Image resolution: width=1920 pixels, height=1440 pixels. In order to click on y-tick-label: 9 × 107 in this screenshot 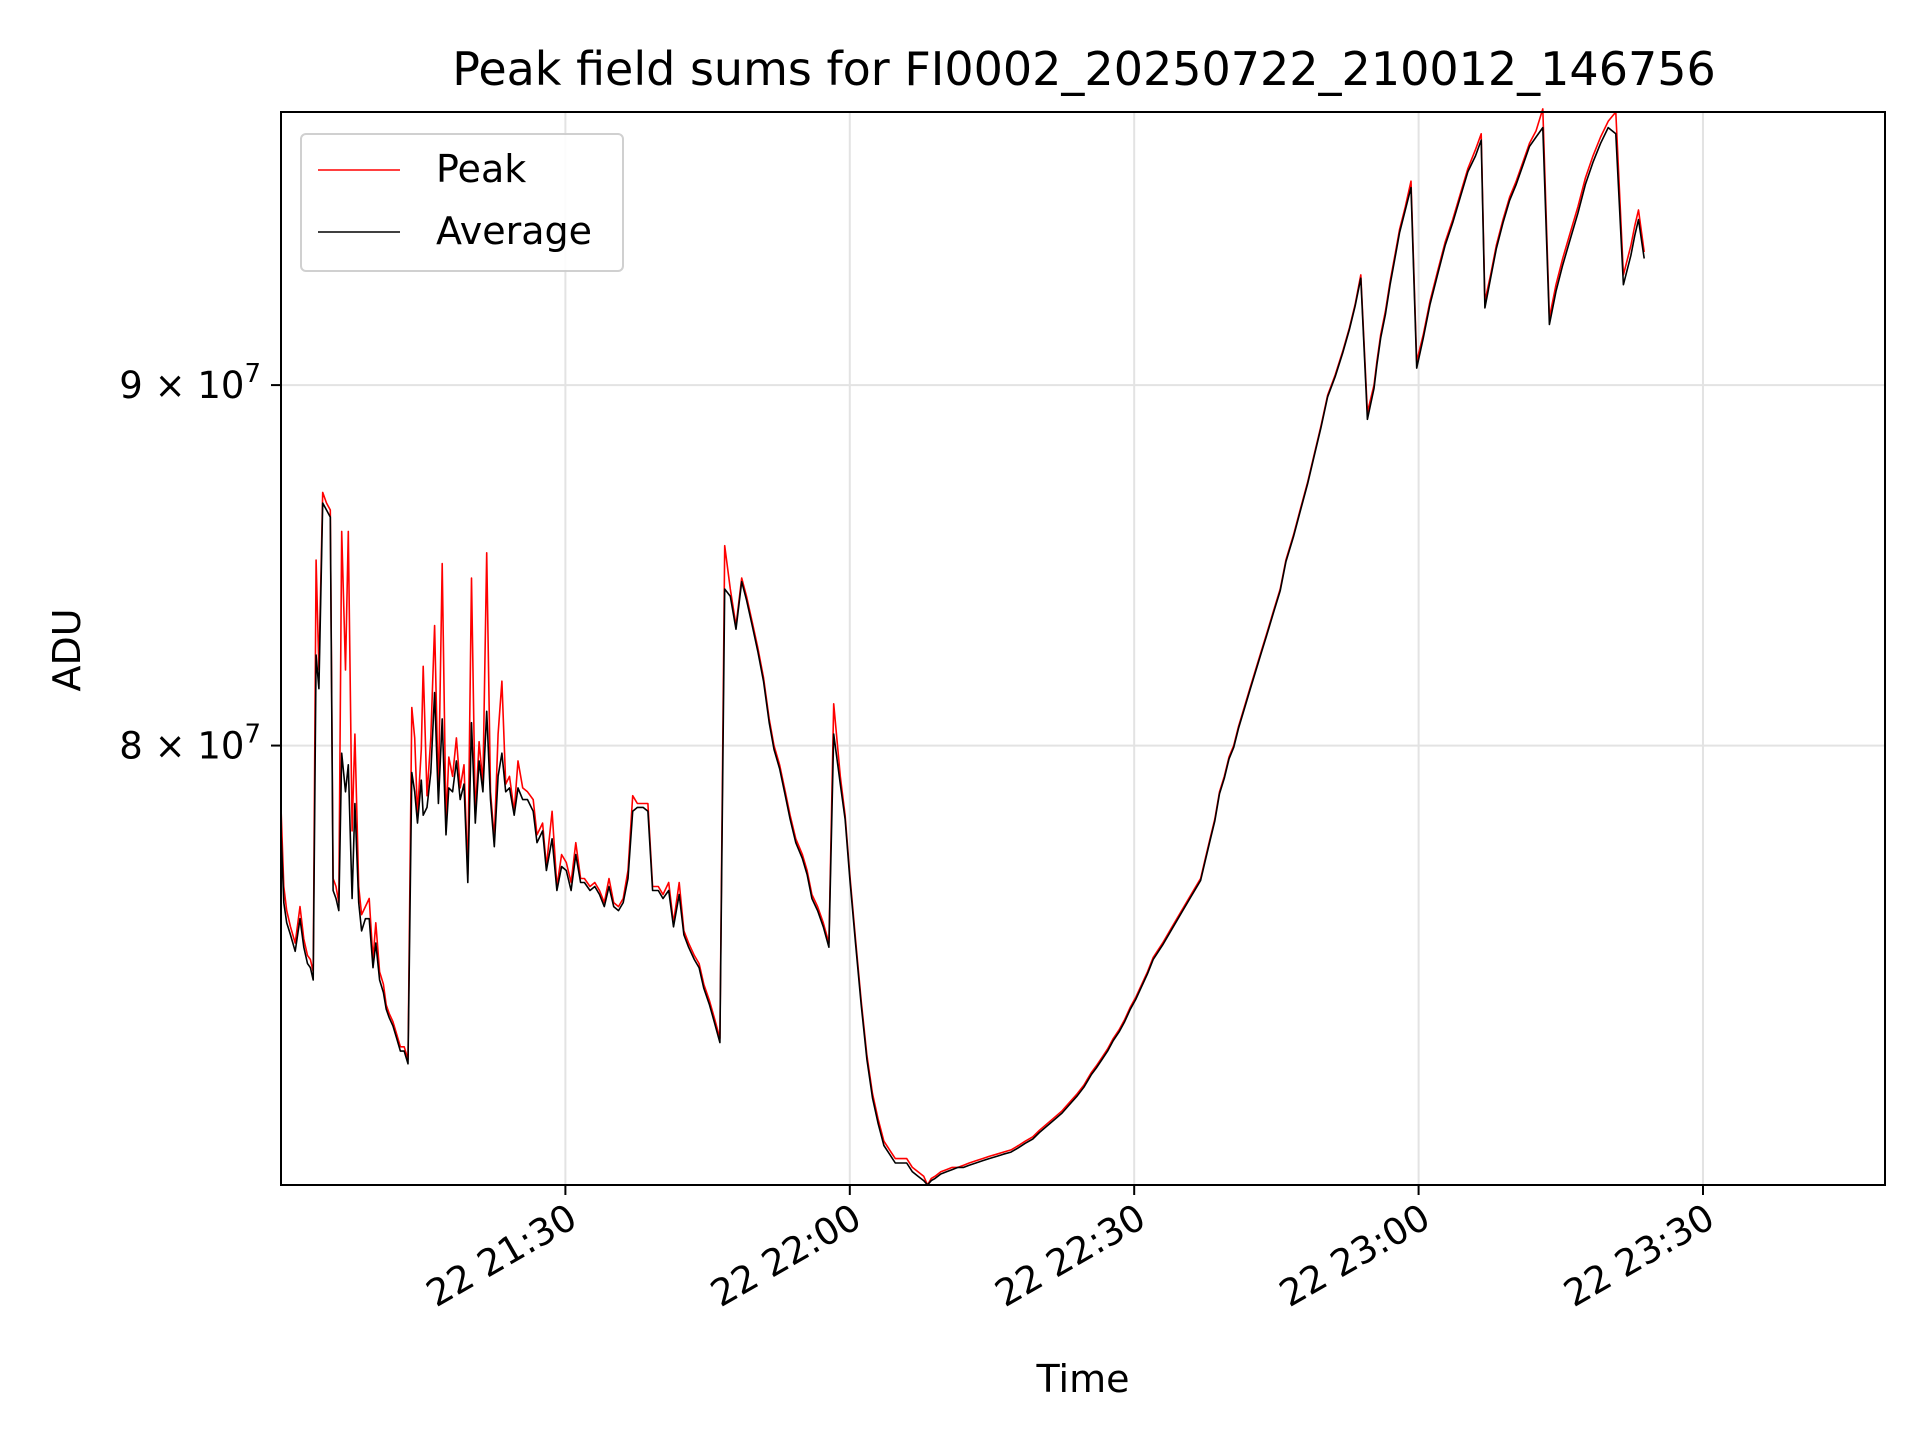, I will do `click(190, 383)`.